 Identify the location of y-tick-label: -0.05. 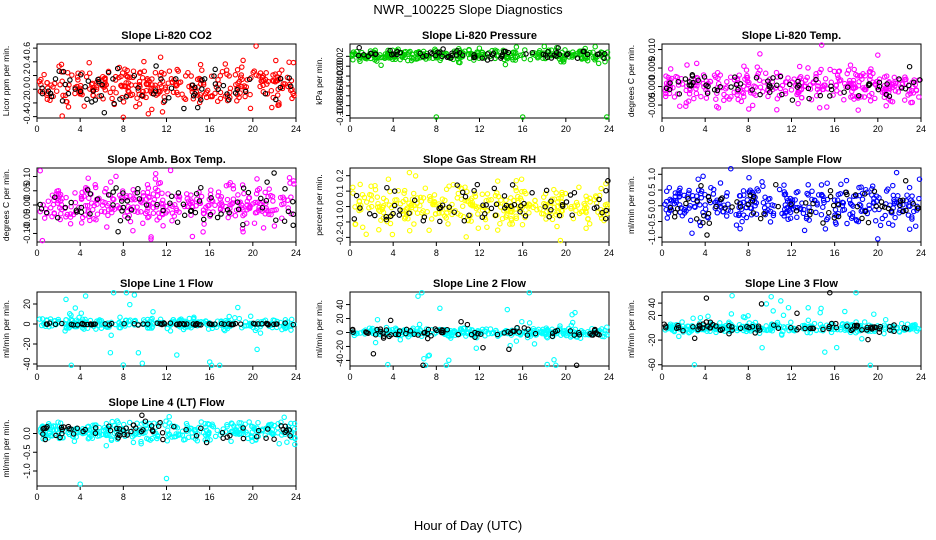
(27, 219).